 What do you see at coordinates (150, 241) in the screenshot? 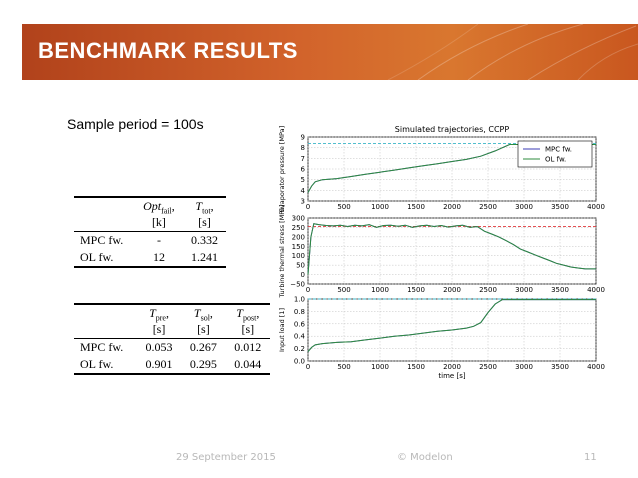
I see `table-row: MPC fw. - 0.332` at bounding box center [150, 241].